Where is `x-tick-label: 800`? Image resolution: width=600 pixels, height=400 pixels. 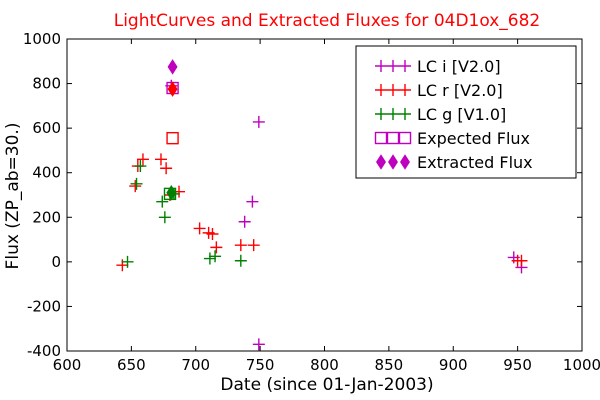 x-tick-label: 800 is located at coordinates (324, 365).